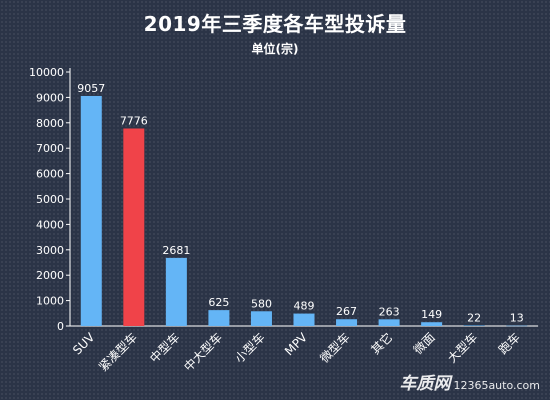 The height and width of the screenshot is (400, 550). I want to click on x-tick-label: 中型车, so click(164, 348).